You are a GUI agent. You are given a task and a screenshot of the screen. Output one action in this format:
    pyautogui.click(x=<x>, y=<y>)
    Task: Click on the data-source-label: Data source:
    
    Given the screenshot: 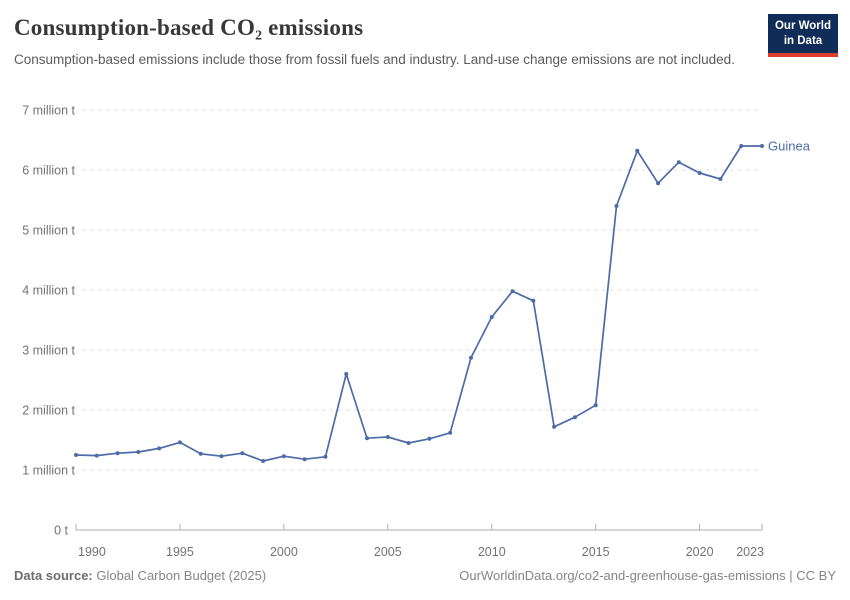 What is the action you would take?
    pyautogui.click(x=53, y=575)
    